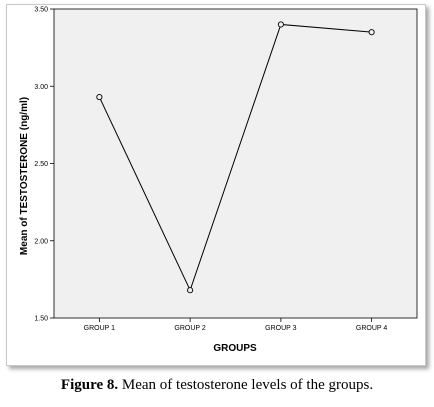 This screenshot has height=407, width=434. I want to click on caption-label: Figure 8., so click(89, 385).